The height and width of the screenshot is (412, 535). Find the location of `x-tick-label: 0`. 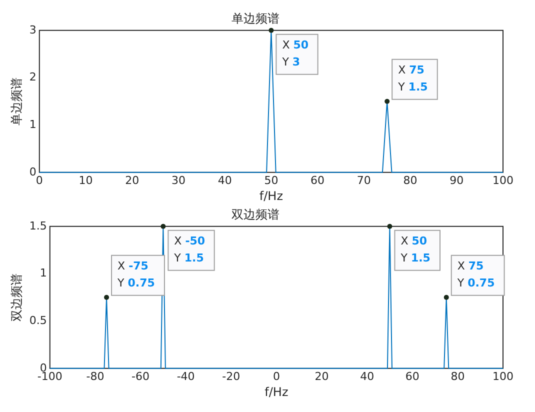

x-tick-label: 0 is located at coordinates (276, 376).